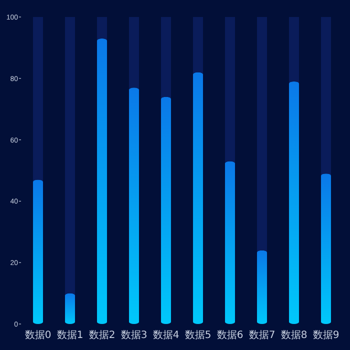 This screenshot has width=350, height=350. I want to click on x-tick-label: 数据9, so click(326, 335).